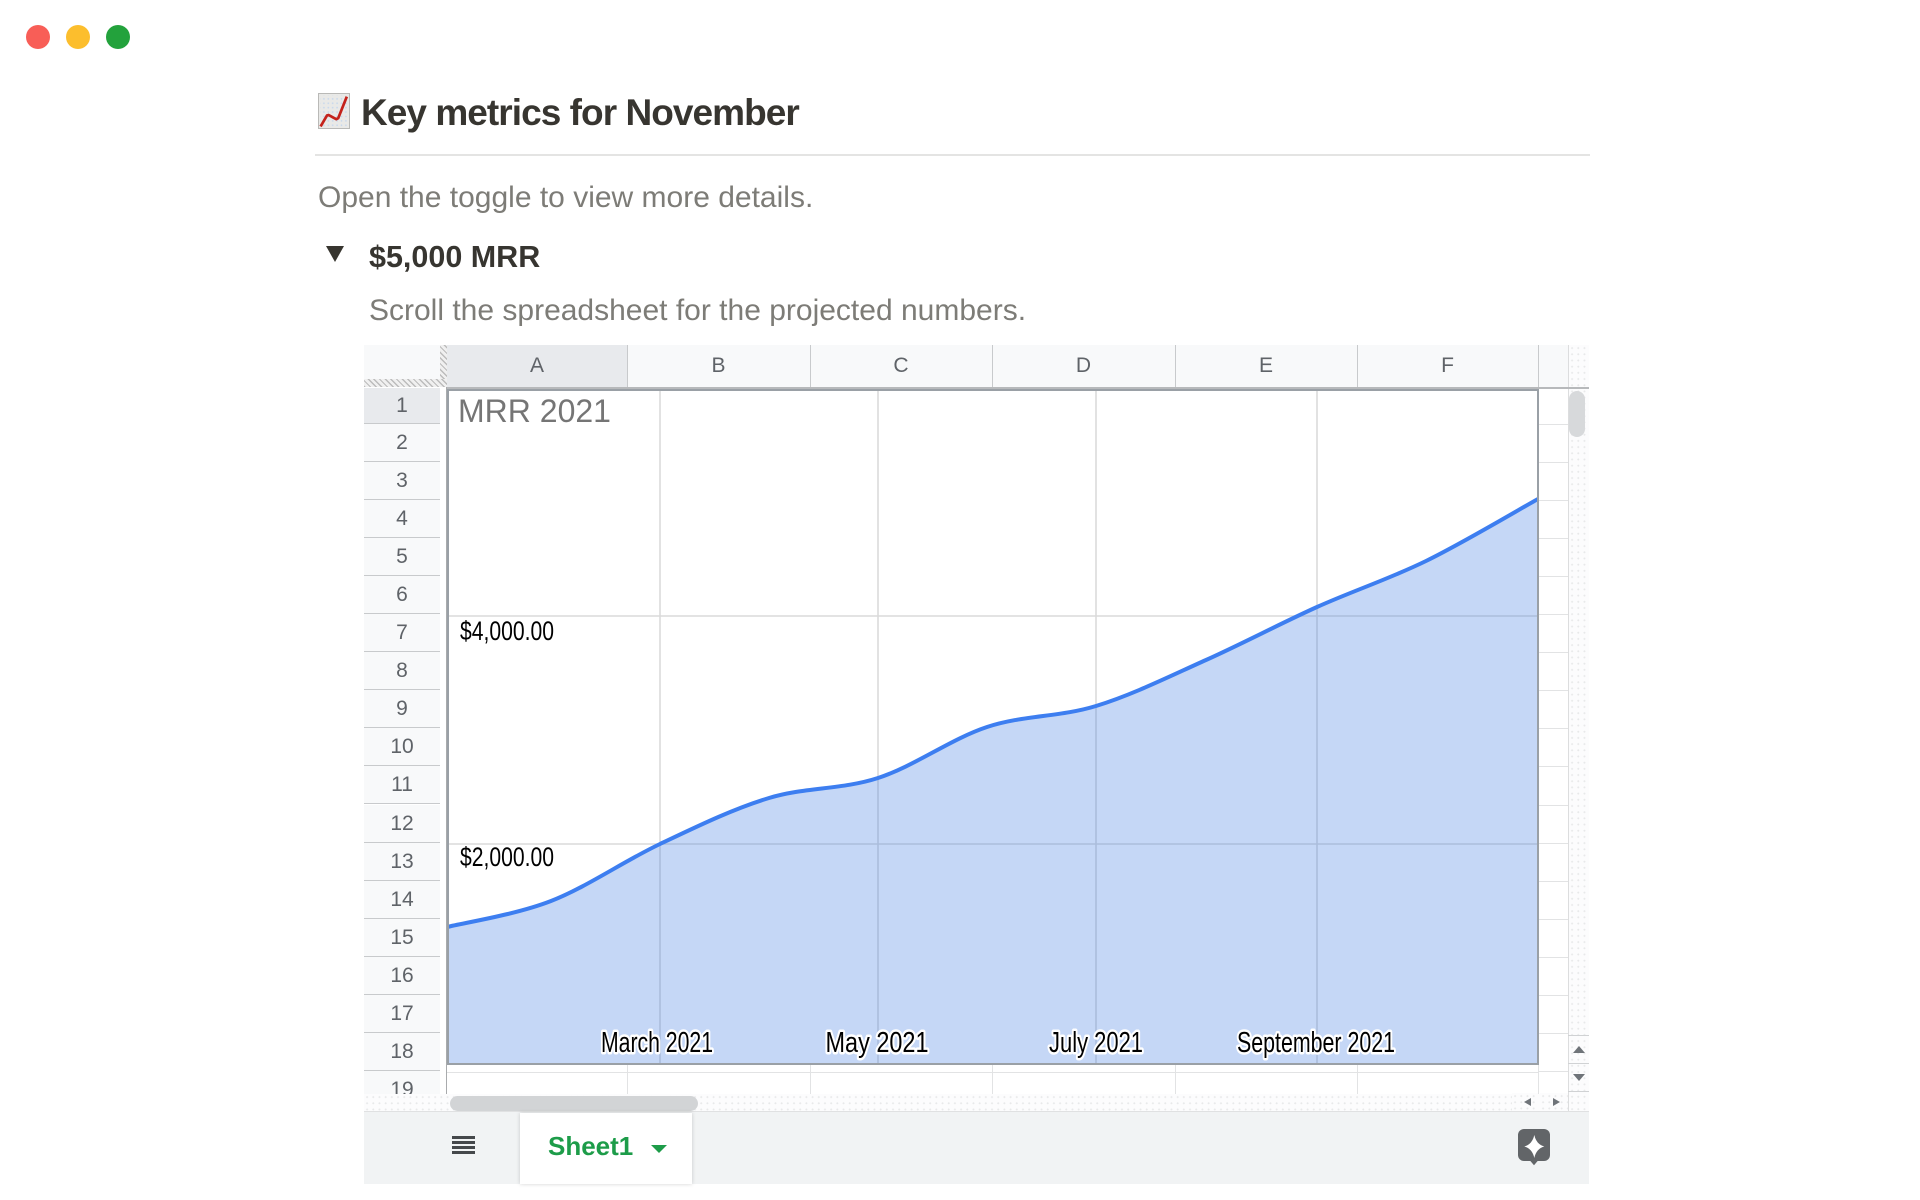  I want to click on svg-text: $4,000.00, so click(507, 631).